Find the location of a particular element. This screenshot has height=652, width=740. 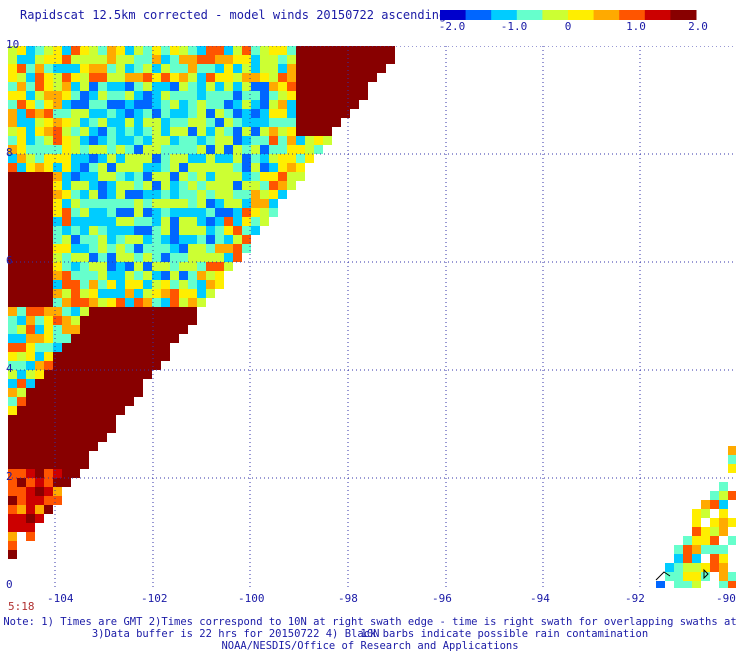

lon-label-100: -100 is located at coordinates (251, 598).